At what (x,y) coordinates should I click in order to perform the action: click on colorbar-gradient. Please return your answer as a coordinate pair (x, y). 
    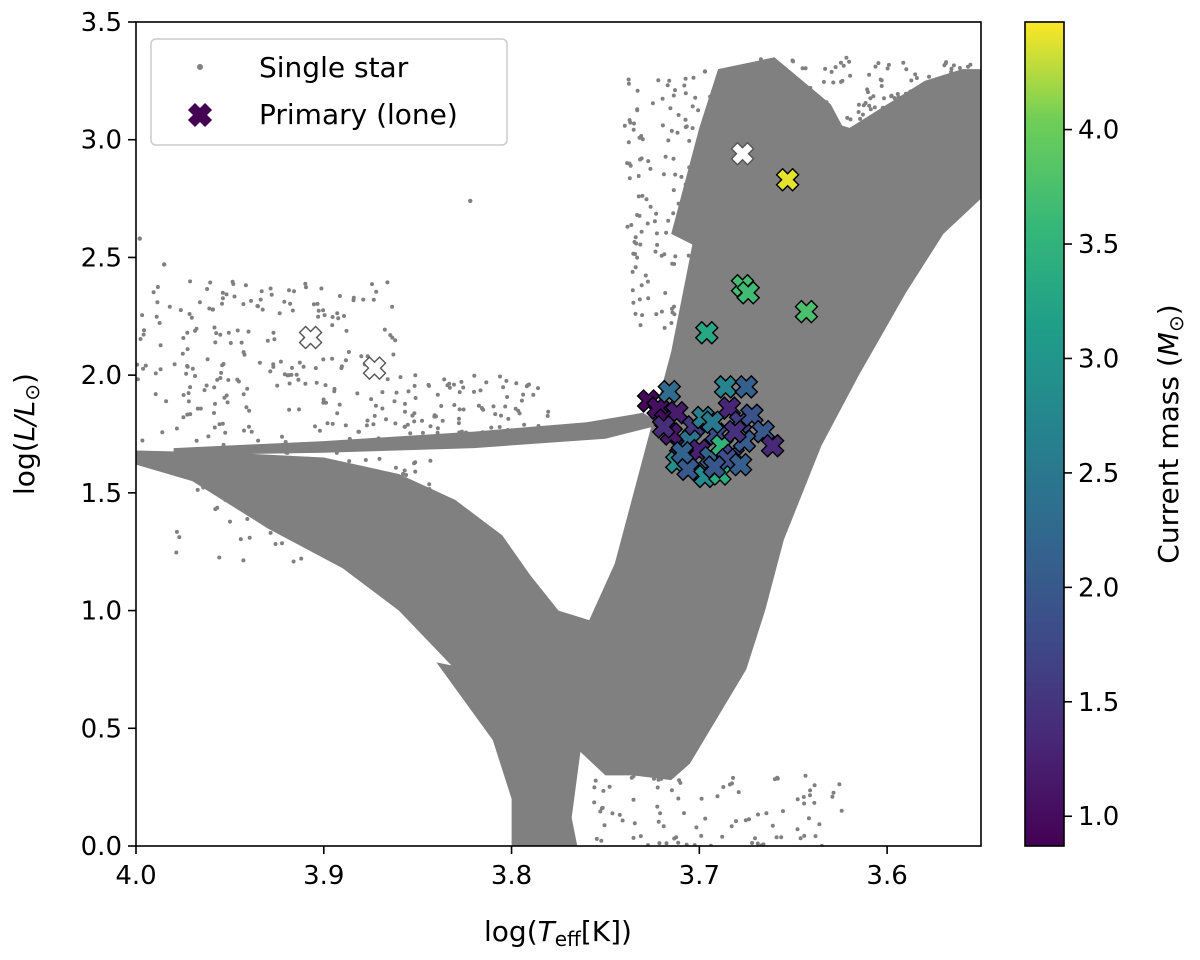
    Looking at the image, I should click on (1044, 434).